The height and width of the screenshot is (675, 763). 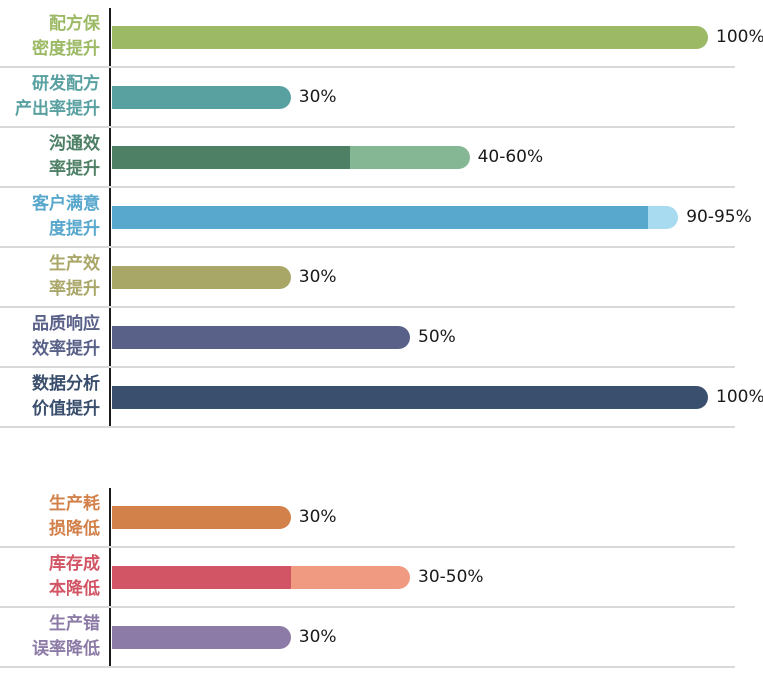 What do you see at coordinates (74, 156) in the screenshot?
I see `category-label: 沟通效 率提升` at bounding box center [74, 156].